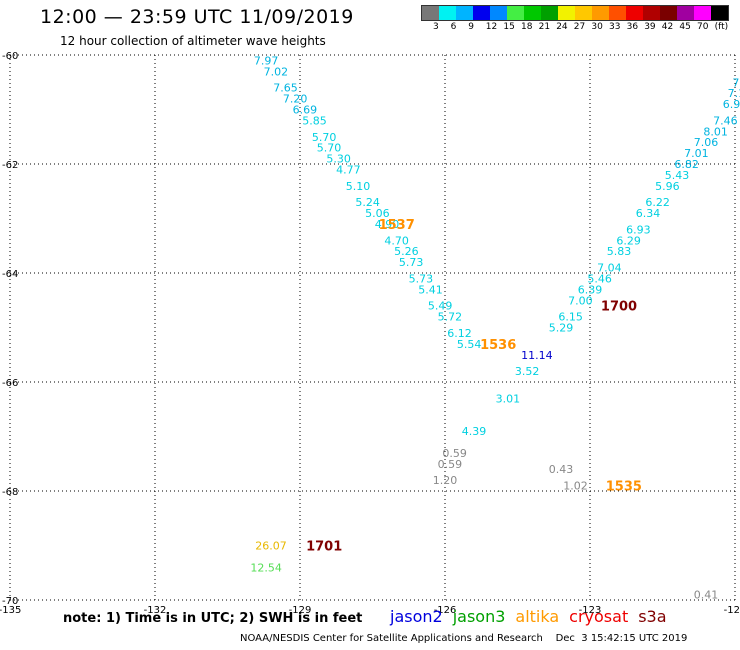 The image size is (740, 650). Describe the element at coordinates (498, 345) in the screenshot. I see `pass-time-label: 1536` at that location.